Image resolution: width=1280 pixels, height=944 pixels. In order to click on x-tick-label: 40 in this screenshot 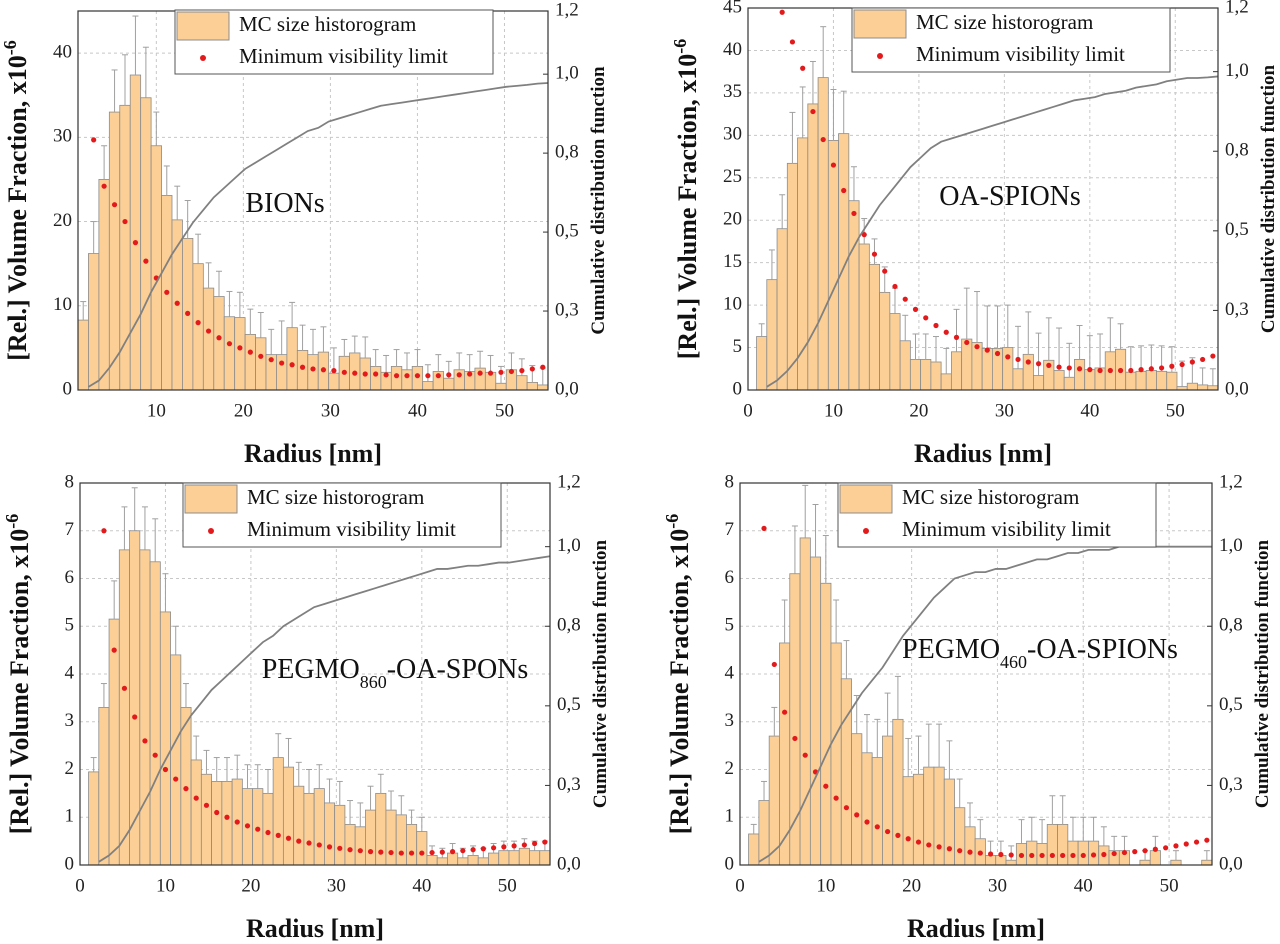, I will do `click(417, 410)`.